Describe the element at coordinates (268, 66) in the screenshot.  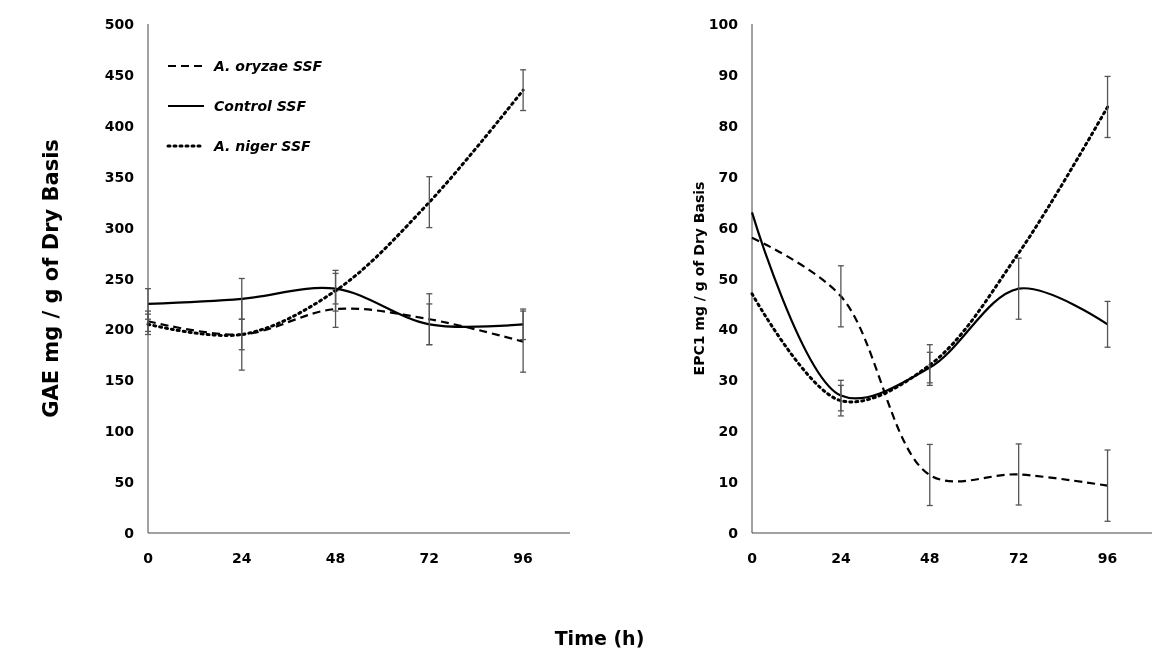
I see `legend-label: A. oryzae SSF` at that location.